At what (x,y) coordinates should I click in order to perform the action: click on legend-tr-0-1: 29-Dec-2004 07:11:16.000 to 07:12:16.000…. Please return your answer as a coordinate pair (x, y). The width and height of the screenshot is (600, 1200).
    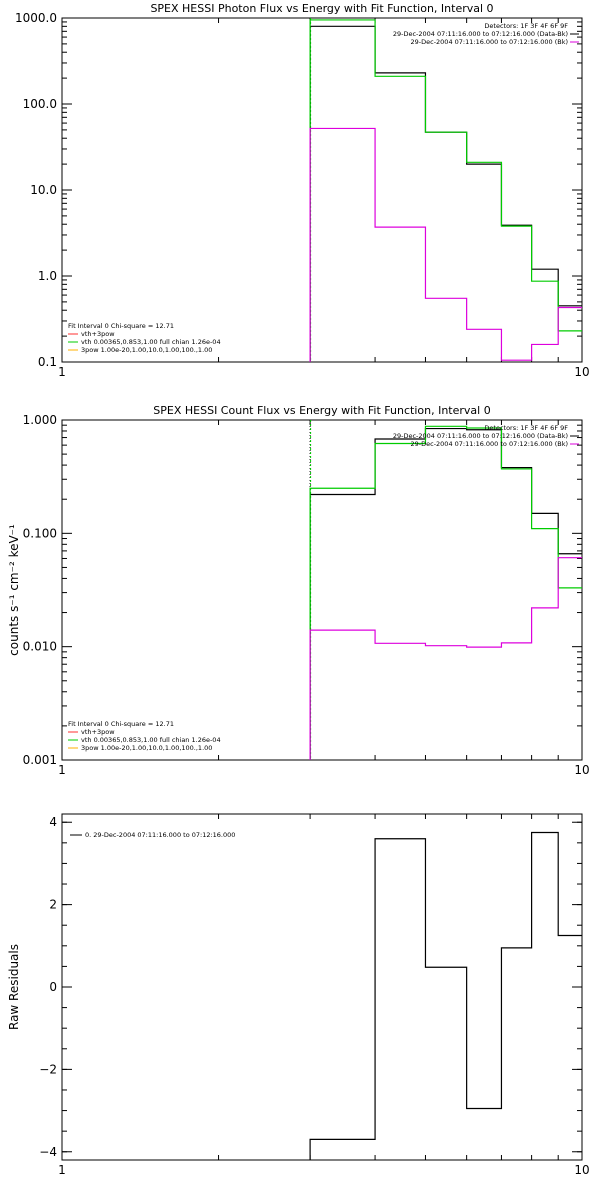
    Looking at the image, I should click on (480, 34).